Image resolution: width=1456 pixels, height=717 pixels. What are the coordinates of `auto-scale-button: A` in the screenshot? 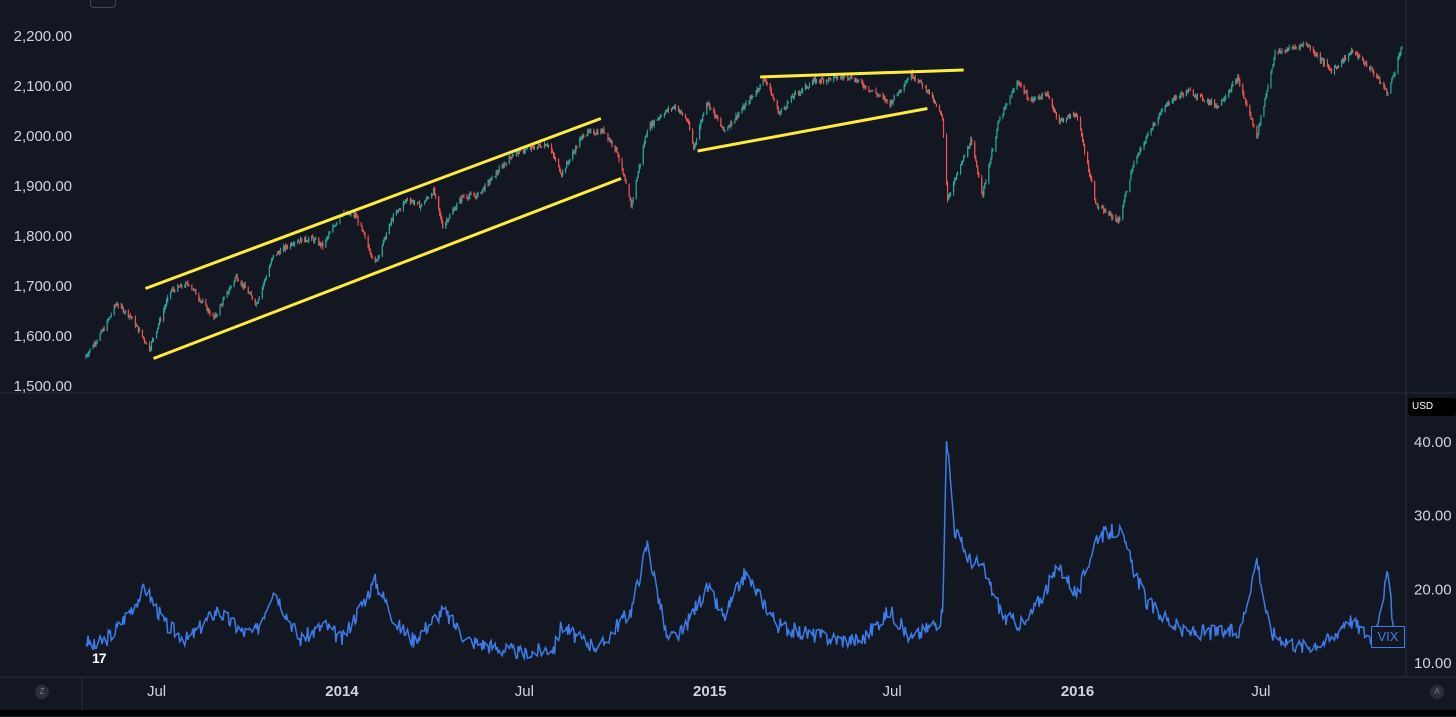 It's located at (1437, 692).